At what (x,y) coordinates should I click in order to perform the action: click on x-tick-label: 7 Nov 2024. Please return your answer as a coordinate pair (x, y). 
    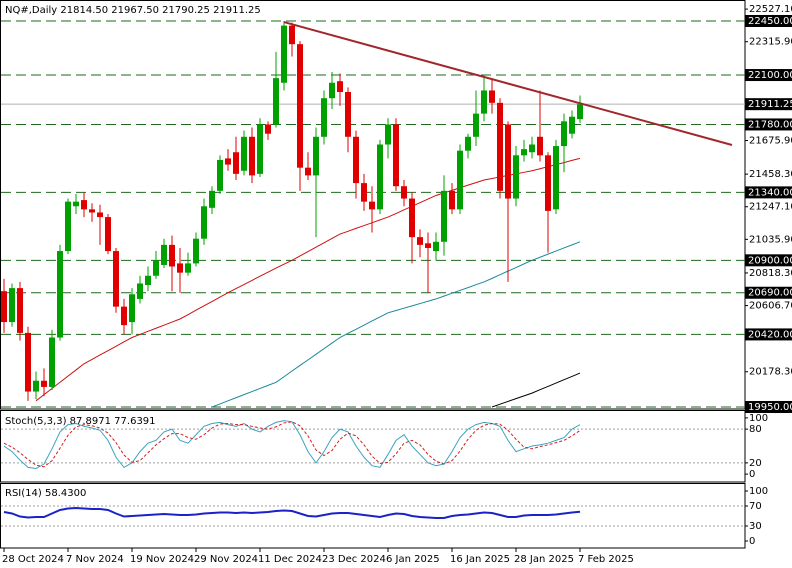
    Looking at the image, I should click on (95, 559).